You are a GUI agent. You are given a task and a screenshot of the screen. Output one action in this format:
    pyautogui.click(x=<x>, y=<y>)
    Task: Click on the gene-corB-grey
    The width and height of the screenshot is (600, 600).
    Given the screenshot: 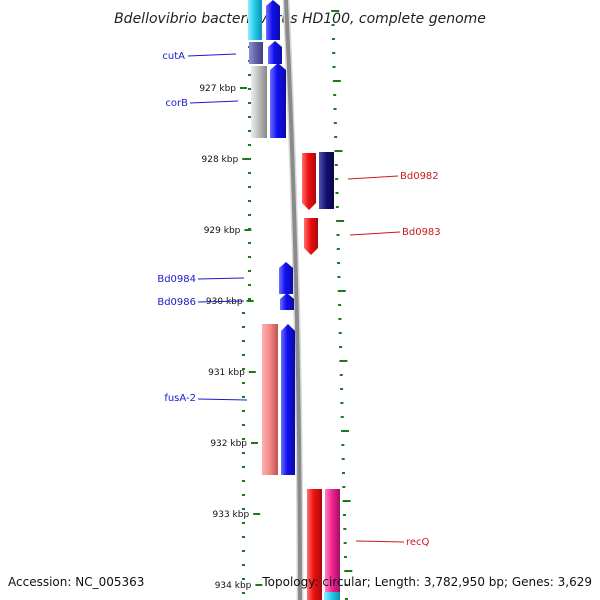 What is the action you would take?
    pyautogui.click(x=259, y=102)
    